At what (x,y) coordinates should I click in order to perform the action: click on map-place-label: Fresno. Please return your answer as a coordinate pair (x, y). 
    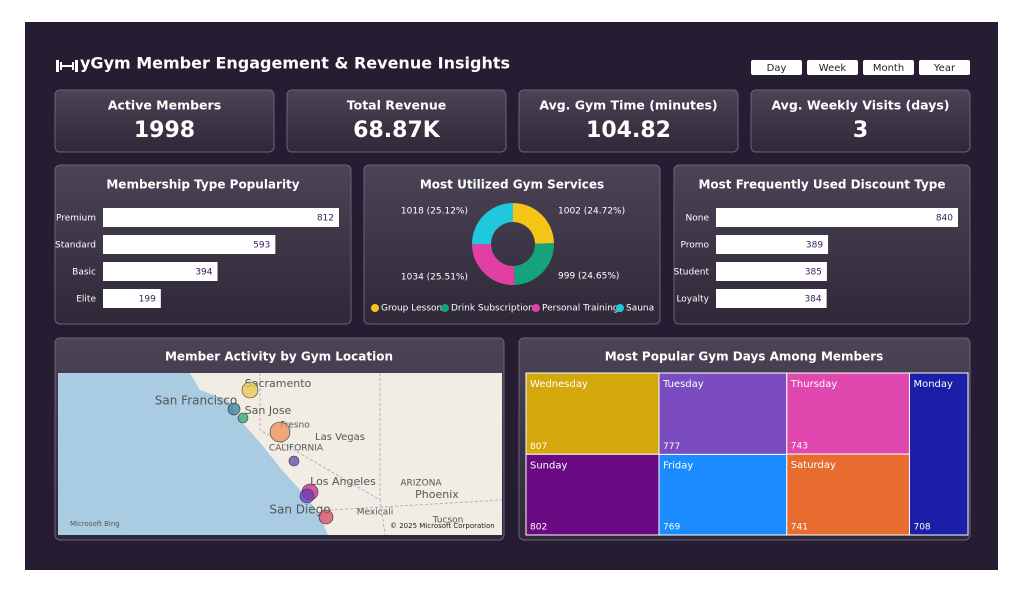
    Looking at the image, I should click on (295, 426).